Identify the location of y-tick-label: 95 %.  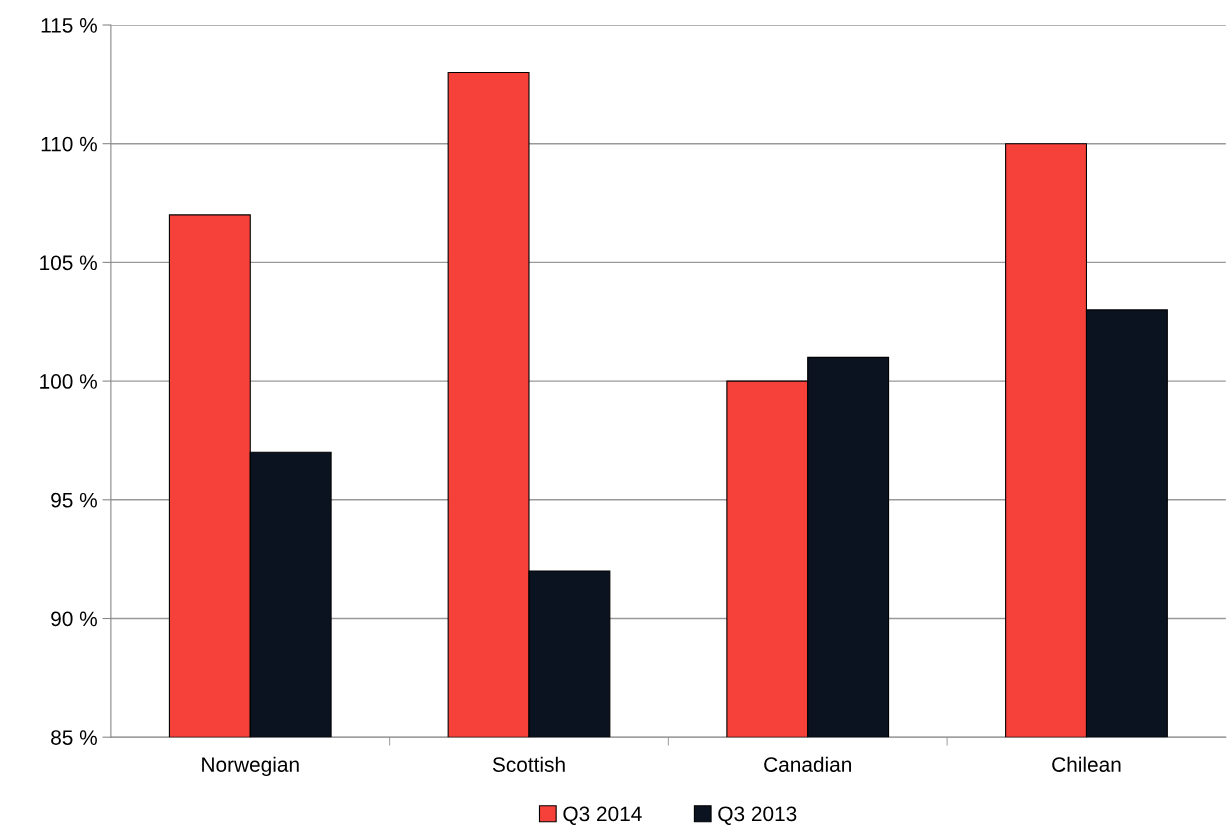
(74, 500).